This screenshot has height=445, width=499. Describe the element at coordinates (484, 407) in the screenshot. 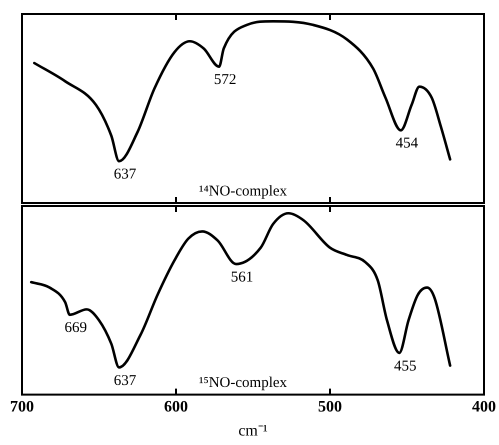

I see `x-tick-label: 400` at that location.